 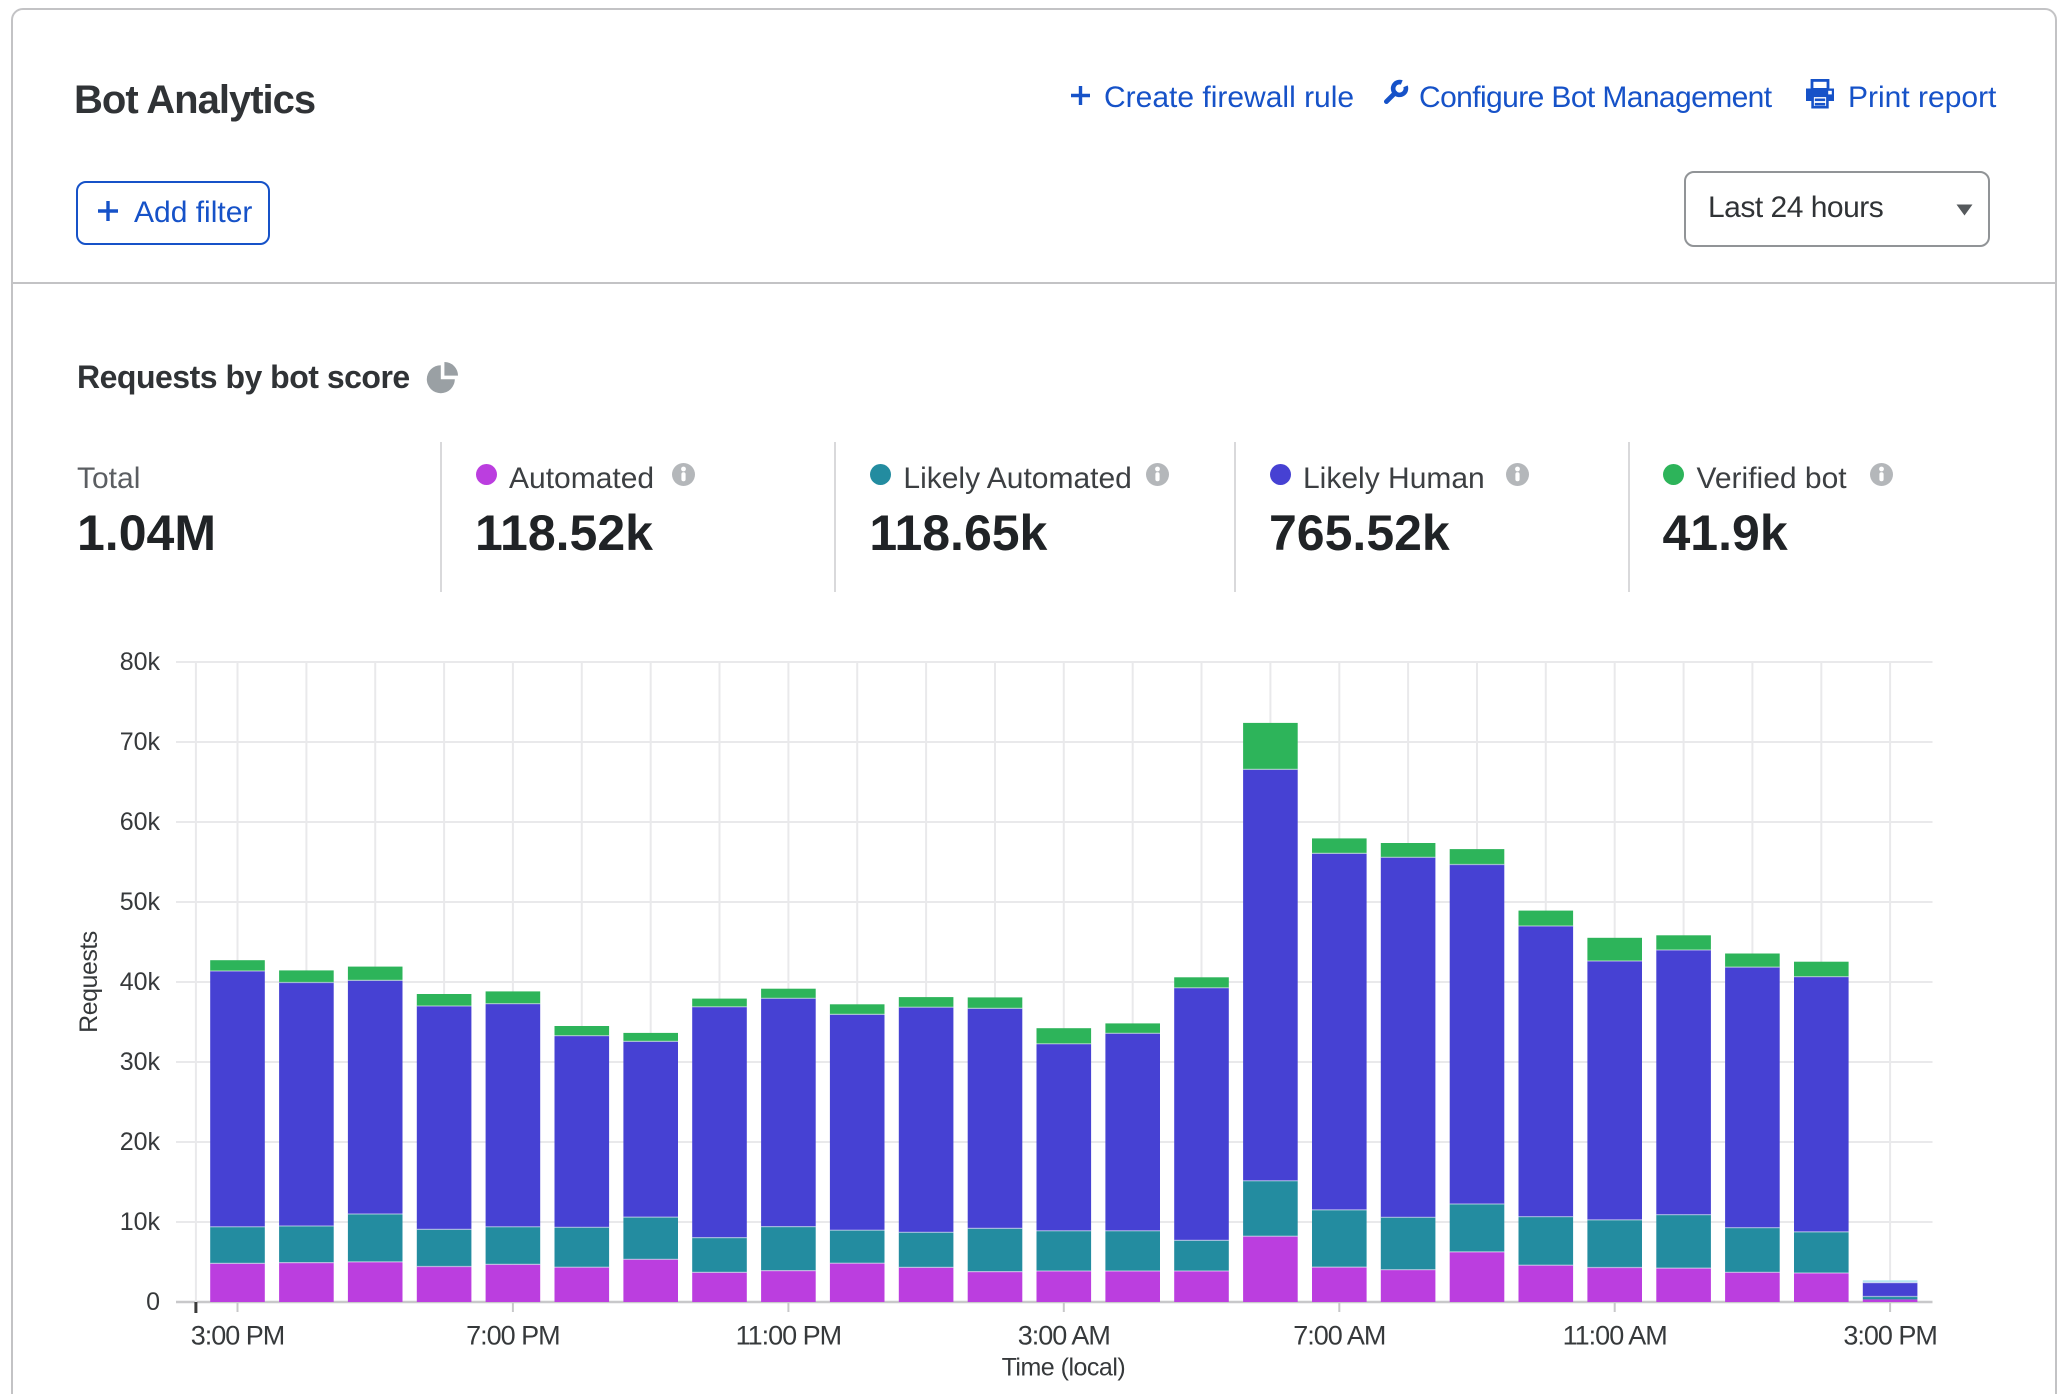 What do you see at coordinates (140, 902) in the screenshot?
I see `svg-text: 50k` at bounding box center [140, 902].